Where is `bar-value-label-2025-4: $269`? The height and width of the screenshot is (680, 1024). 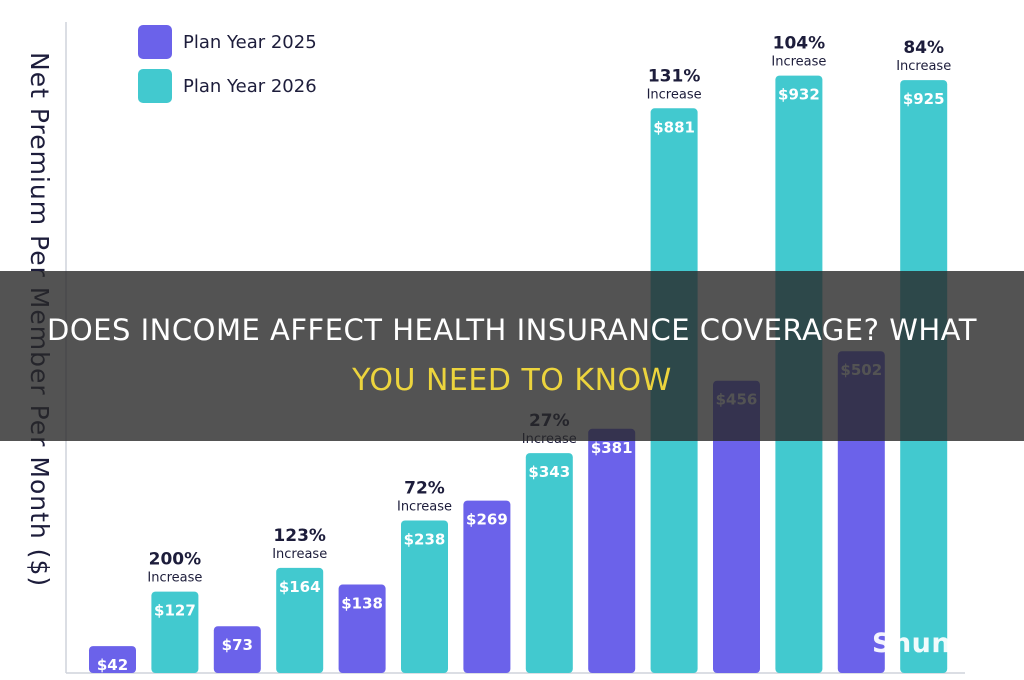 bar-value-label-2025-4: $269 is located at coordinates (487, 520).